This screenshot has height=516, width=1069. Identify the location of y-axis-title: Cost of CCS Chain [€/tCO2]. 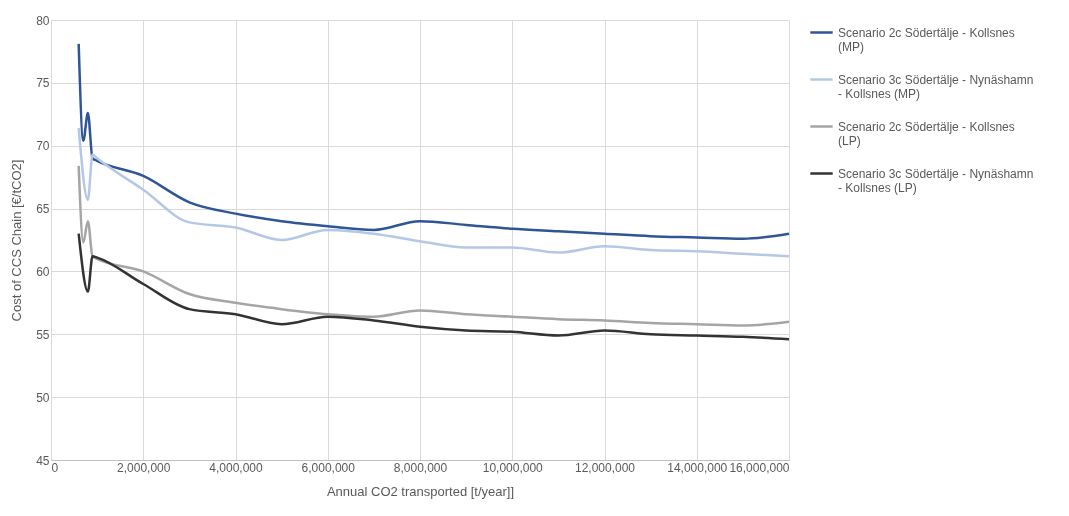
(17, 240).